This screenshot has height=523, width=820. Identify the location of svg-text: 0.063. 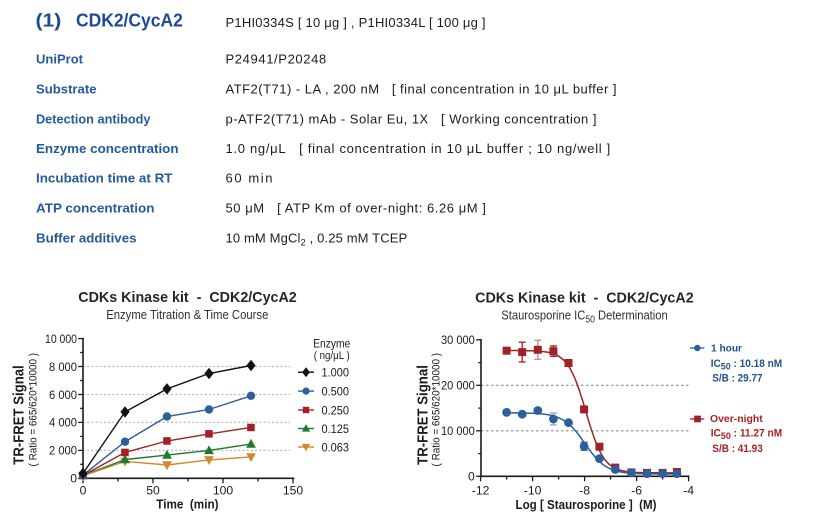
(336, 447).